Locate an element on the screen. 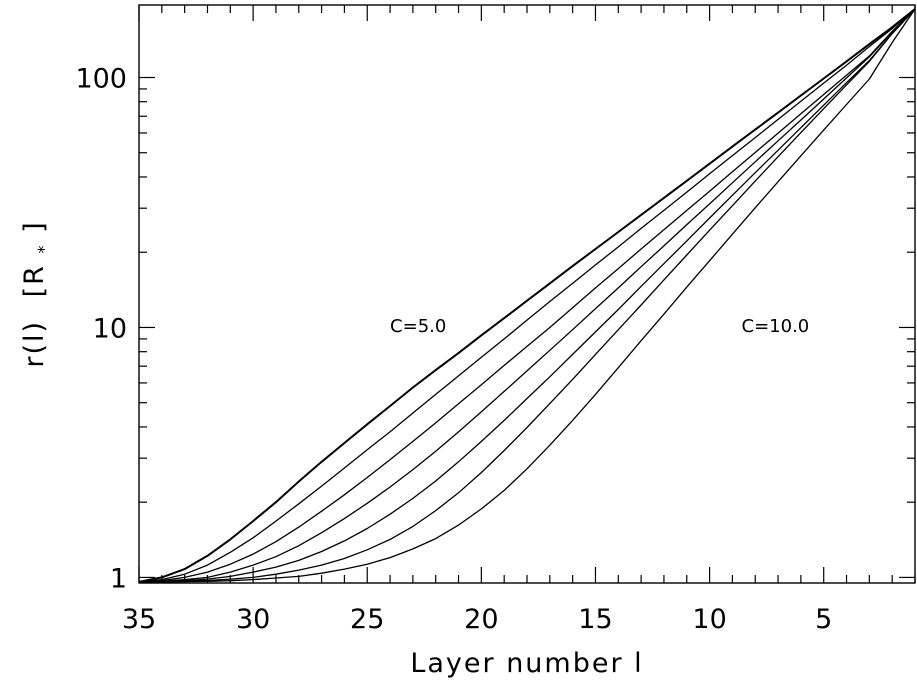 Image resolution: width=917 pixels, height=680 pixels. y-axis-title-unit: [R is located at coordinates (34, 280).